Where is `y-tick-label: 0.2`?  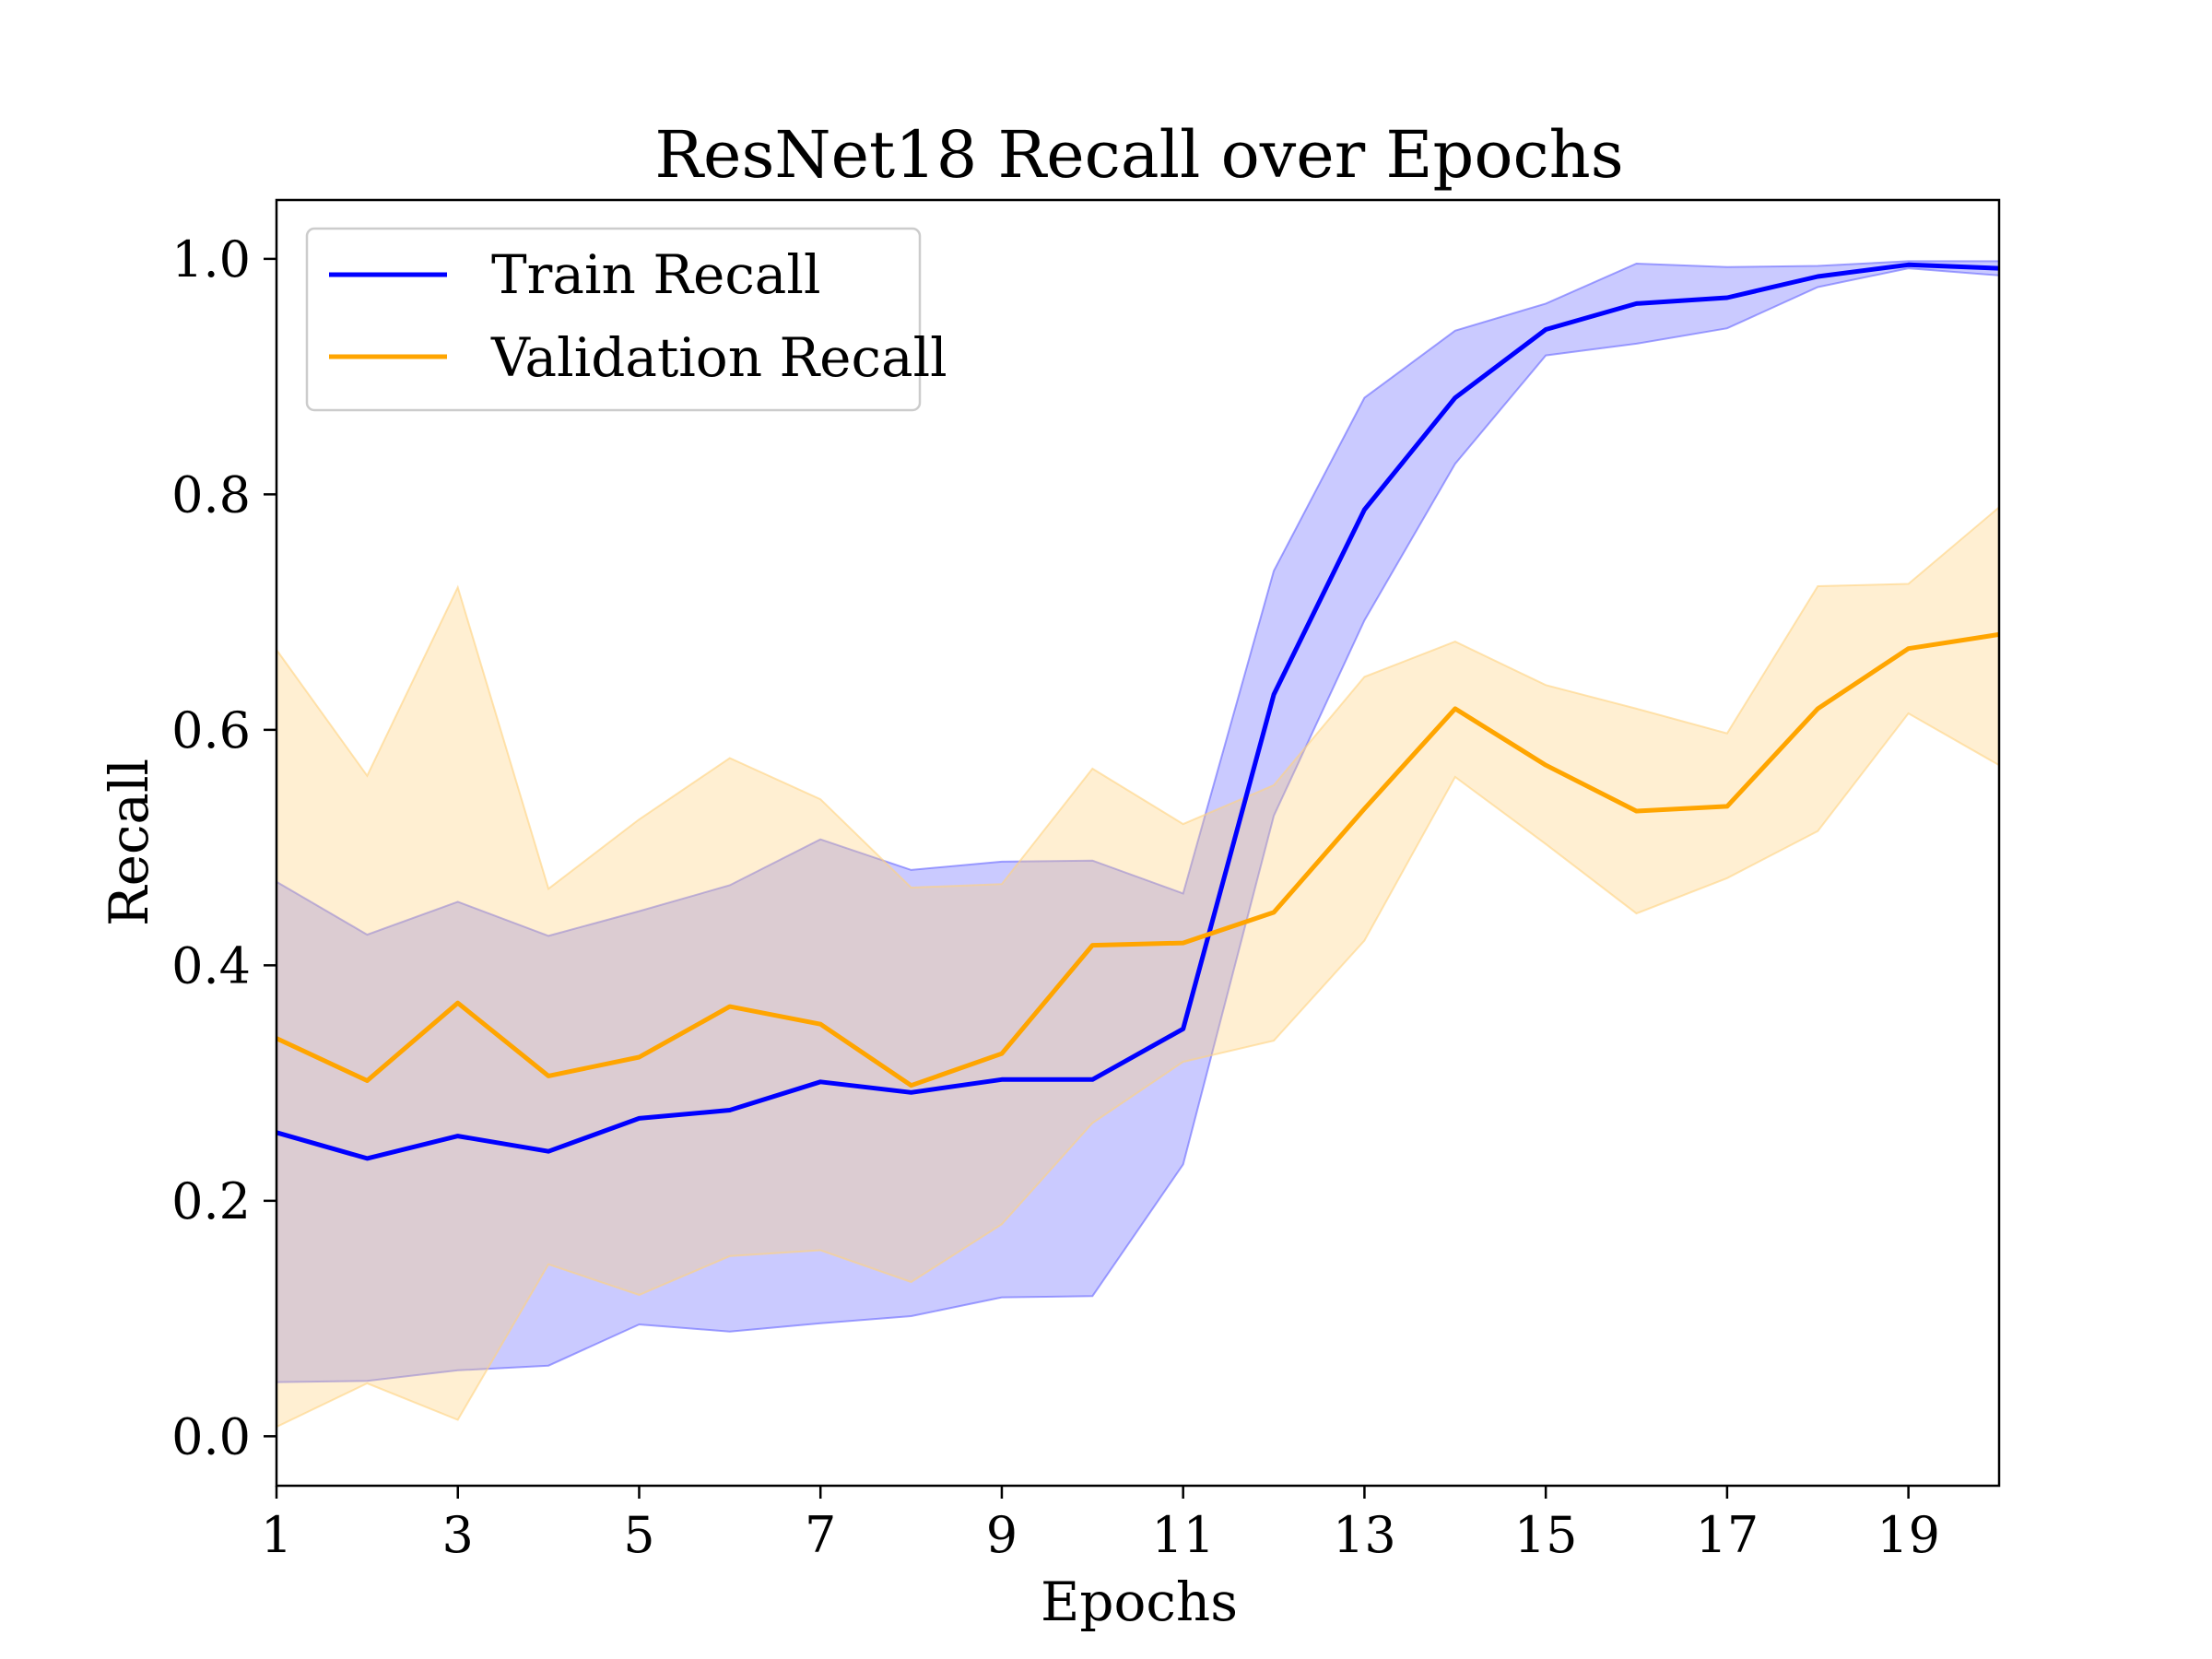
y-tick-label: 0.2 is located at coordinates (211, 1201).